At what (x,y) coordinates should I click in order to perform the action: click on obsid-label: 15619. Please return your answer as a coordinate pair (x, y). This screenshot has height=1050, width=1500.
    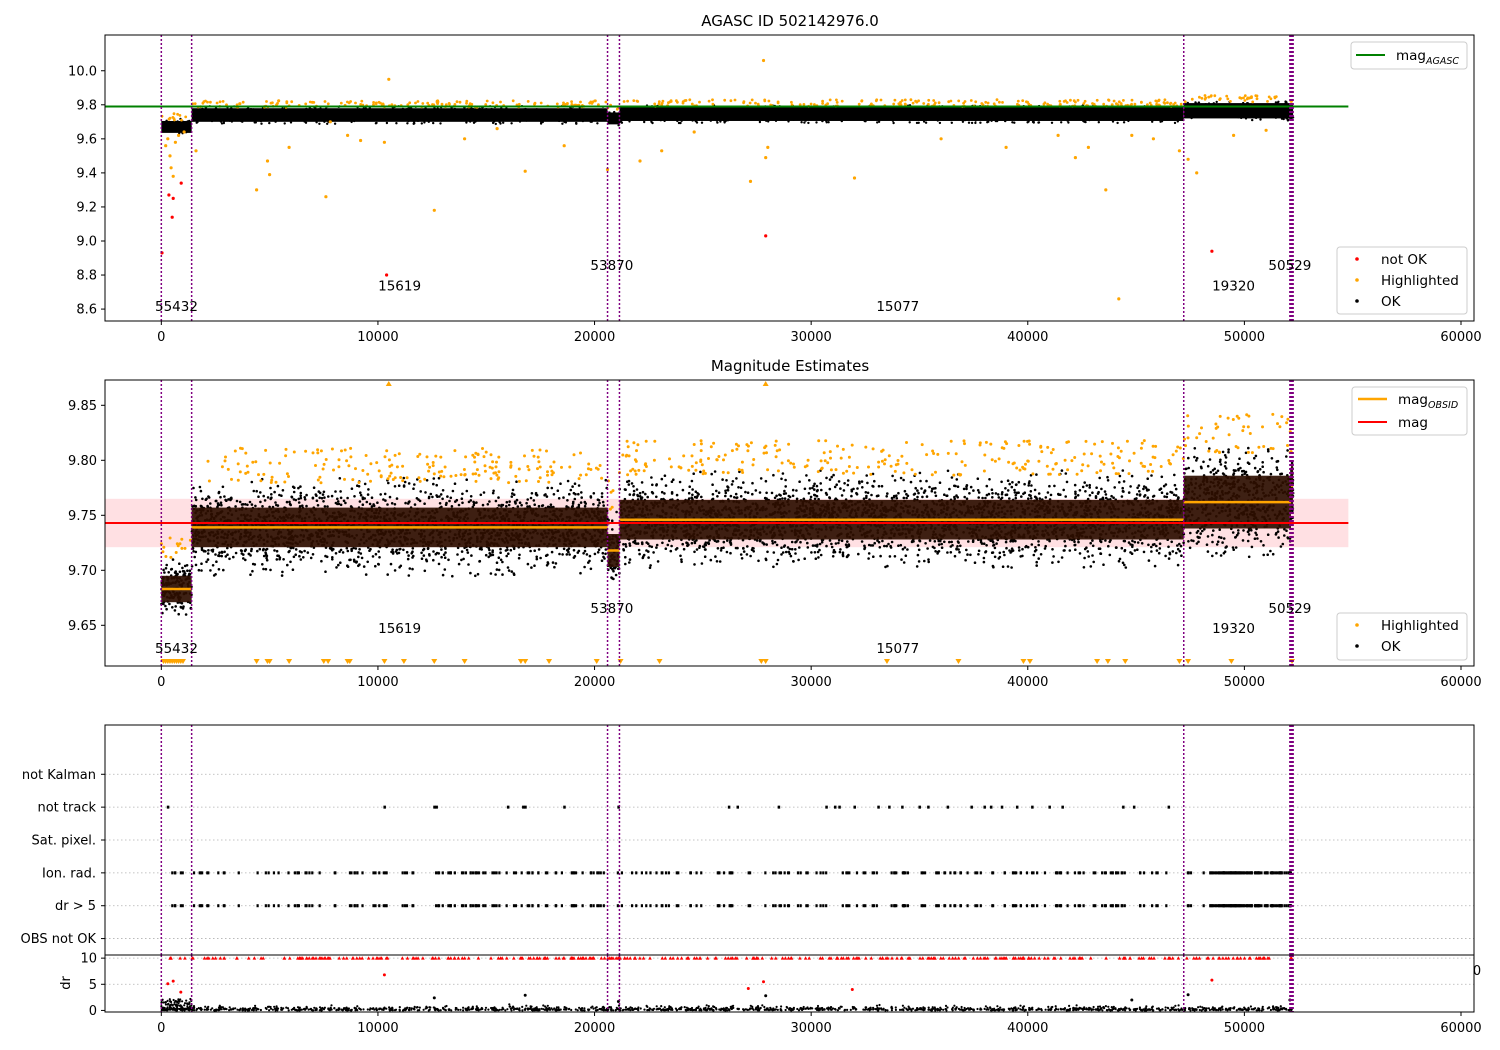
    Looking at the image, I should click on (399, 286).